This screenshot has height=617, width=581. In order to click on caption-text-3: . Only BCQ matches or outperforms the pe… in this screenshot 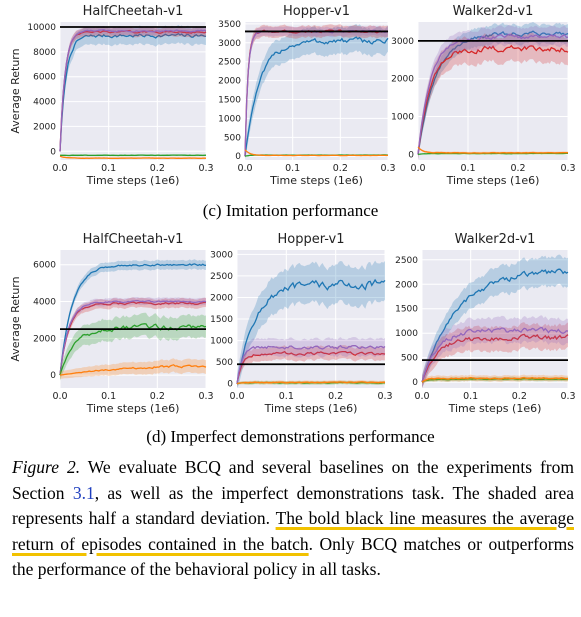, I will do `click(293, 556)`.